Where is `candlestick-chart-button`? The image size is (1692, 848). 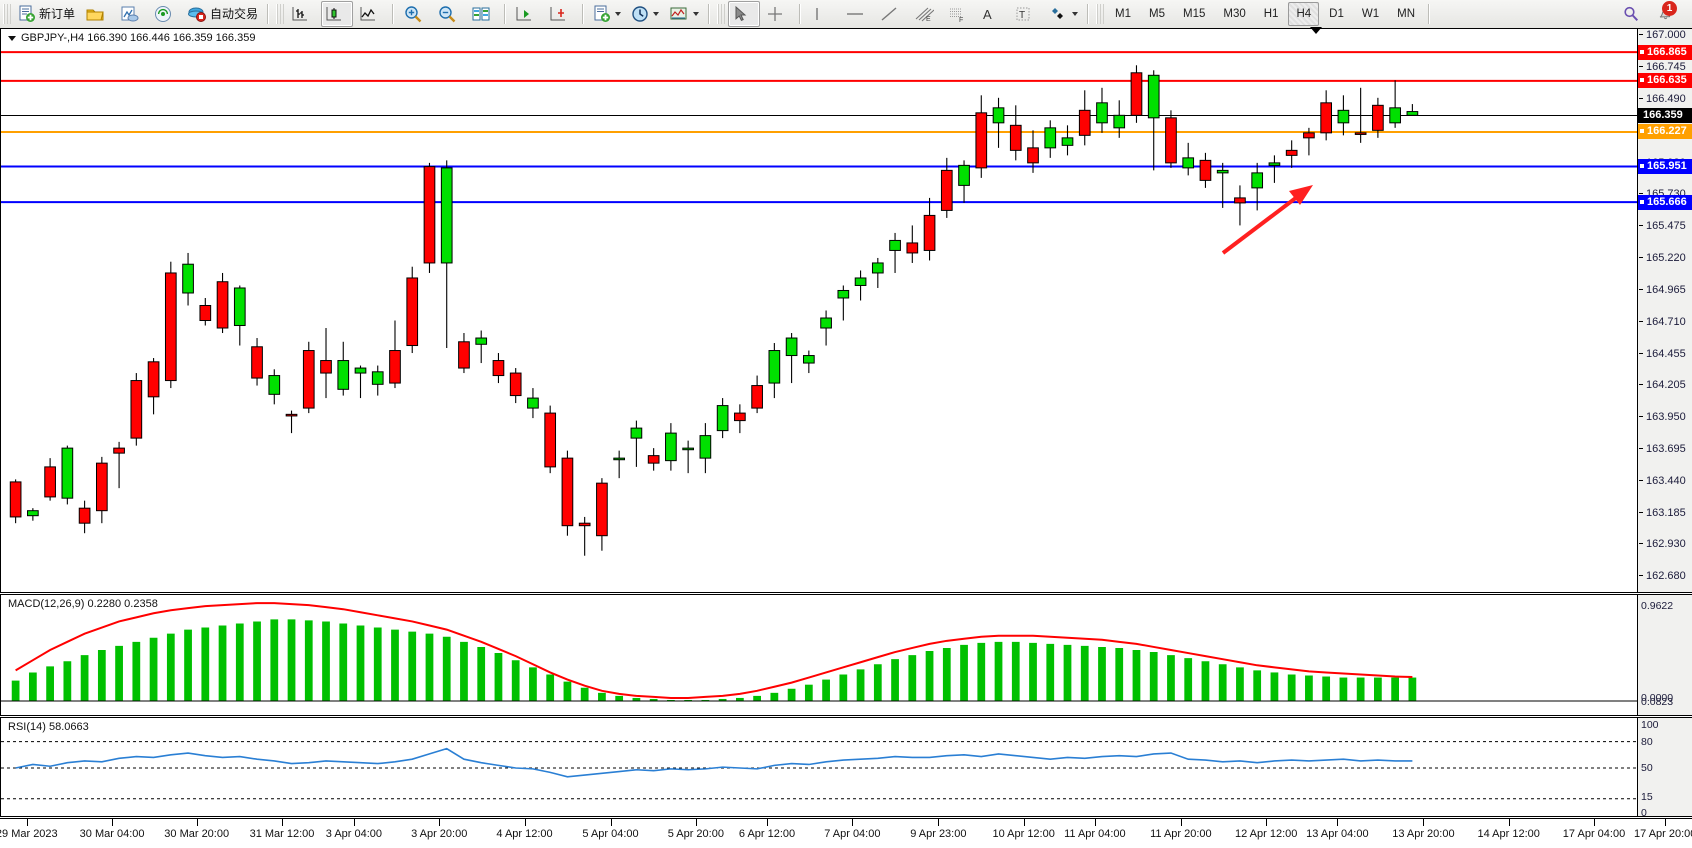 candlestick-chart-button is located at coordinates (337, 14).